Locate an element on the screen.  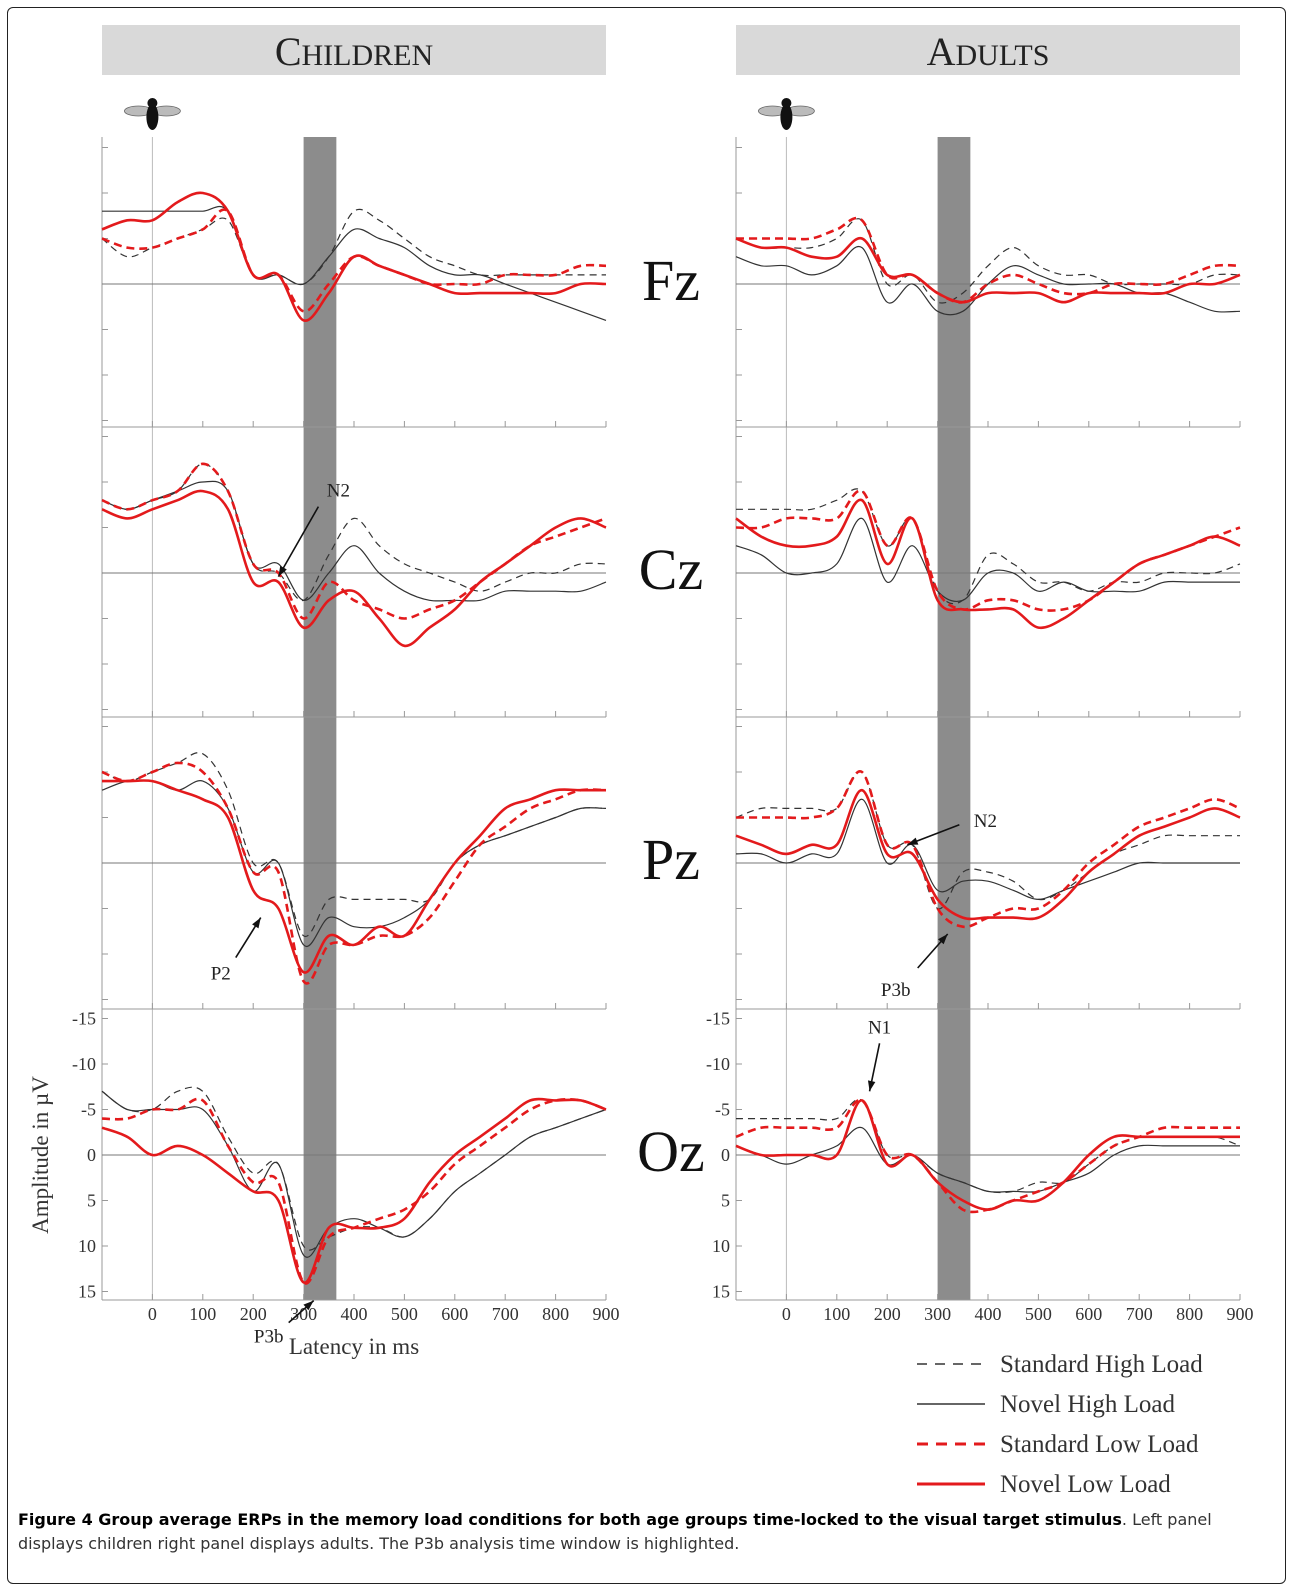
legend-label: Novel High Load is located at coordinates (1087, 1404).